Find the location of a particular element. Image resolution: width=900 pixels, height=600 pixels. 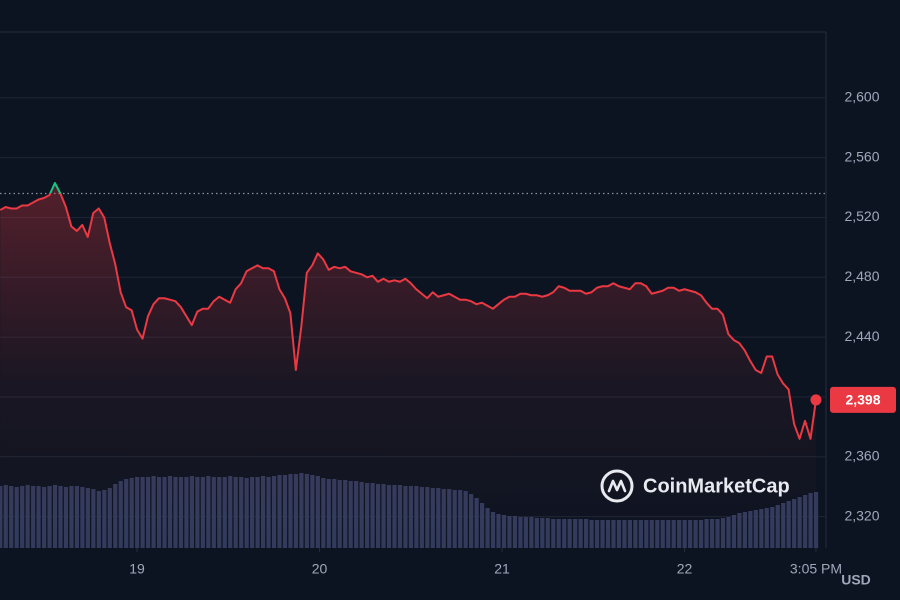

y-tick-label: 2,520 is located at coordinates (861, 216).